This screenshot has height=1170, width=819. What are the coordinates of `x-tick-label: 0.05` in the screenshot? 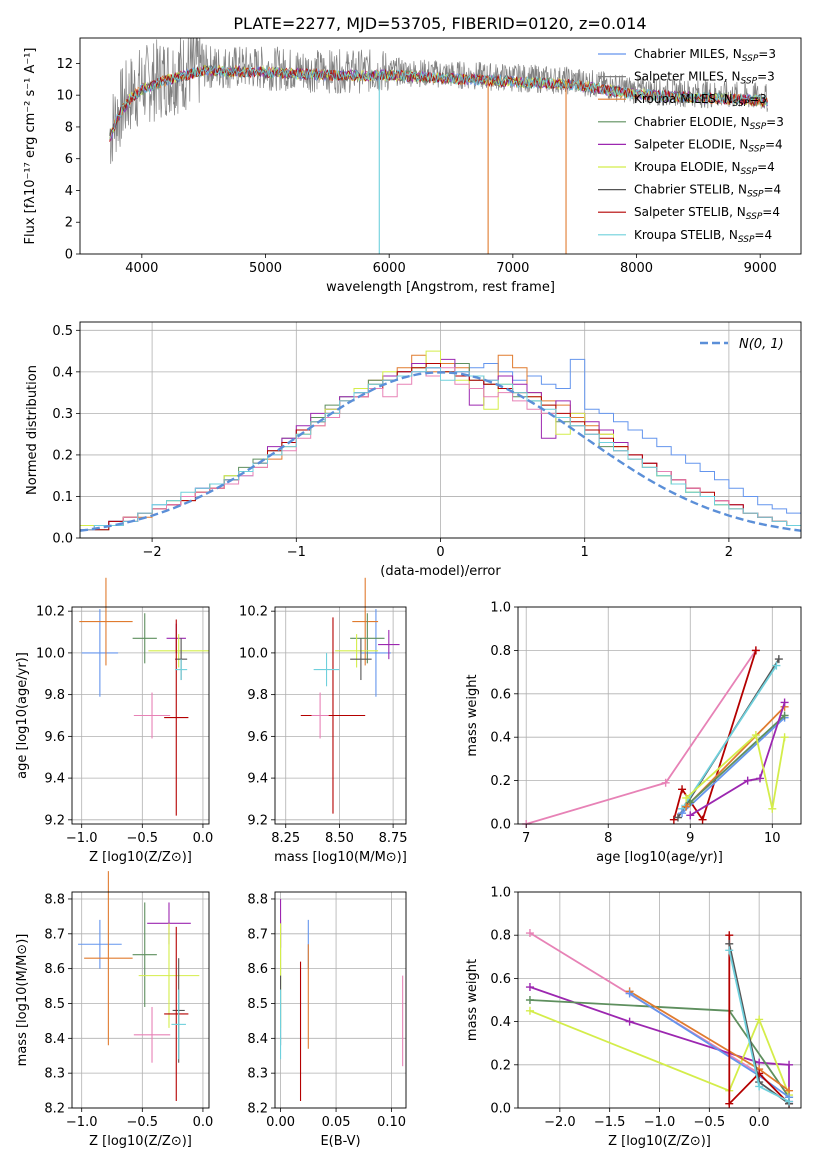 It's located at (336, 1122).